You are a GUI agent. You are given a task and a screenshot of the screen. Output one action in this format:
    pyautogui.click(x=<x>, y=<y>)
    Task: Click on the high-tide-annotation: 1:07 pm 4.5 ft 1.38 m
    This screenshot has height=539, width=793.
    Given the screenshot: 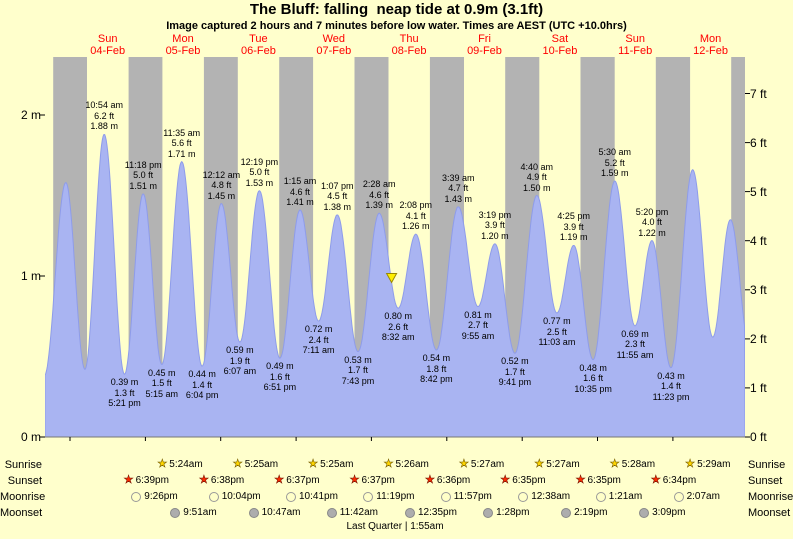 What is the action you would take?
    pyautogui.click(x=337, y=197)
    